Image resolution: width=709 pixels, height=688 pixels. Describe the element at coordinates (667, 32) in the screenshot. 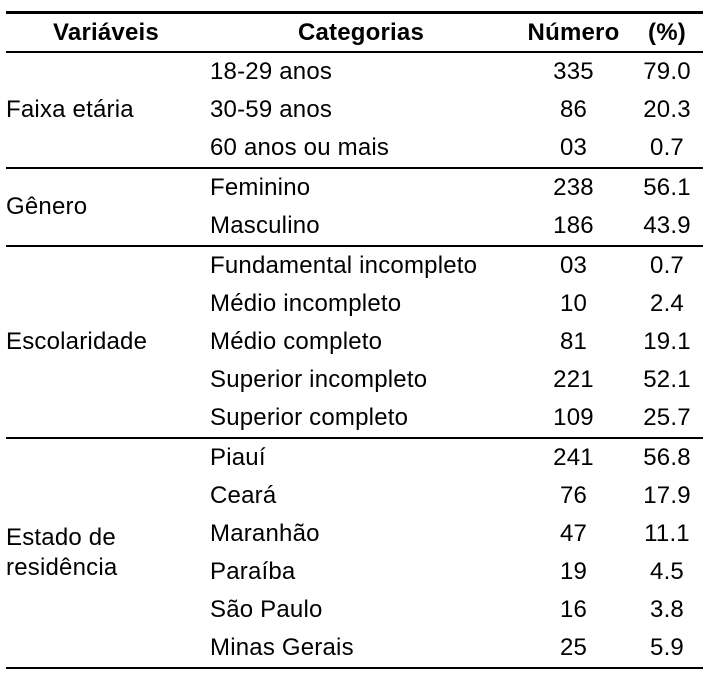

I see `column-header-percent: (%)` at that location.